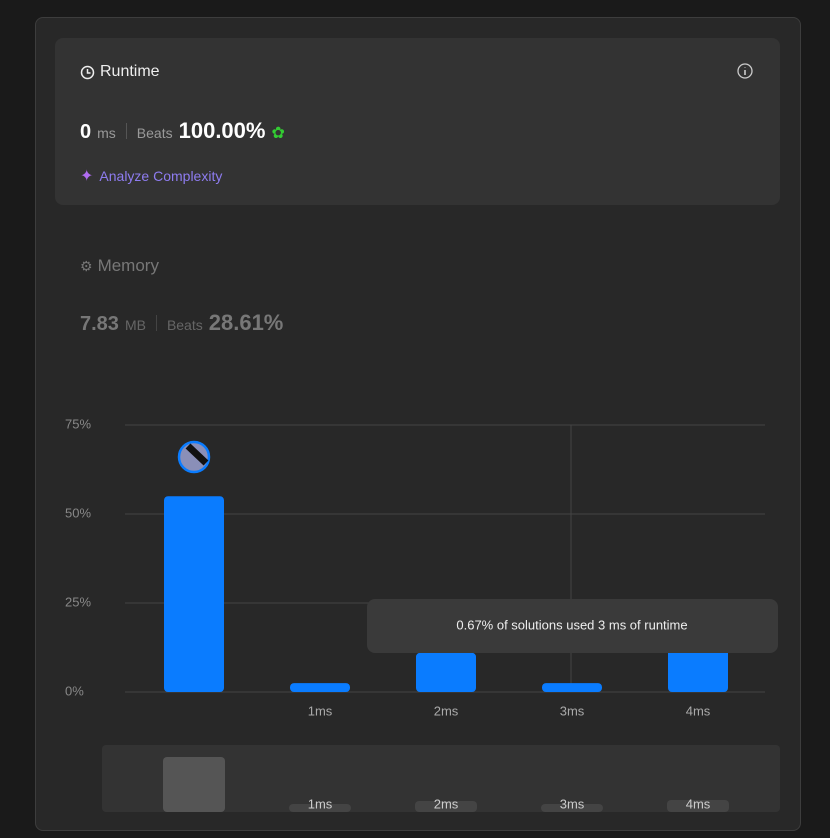 The height and width of the screenshot is (838, 830). I want to click on overview-label: 4ms, so click(698, 803).